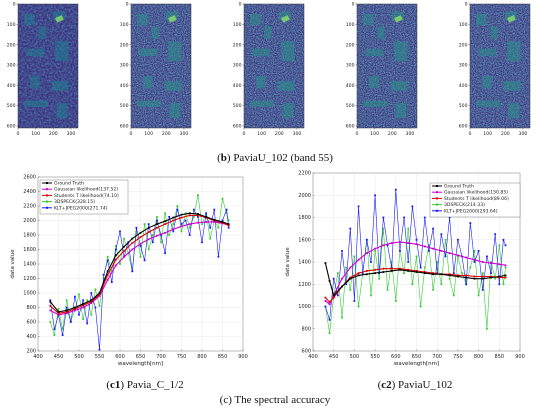 The image size is (550, 409). What do you see at coordinates (304, 196) in the screenshot?
I see `y-tick-label: 2000` at bounding box center [304, 196].